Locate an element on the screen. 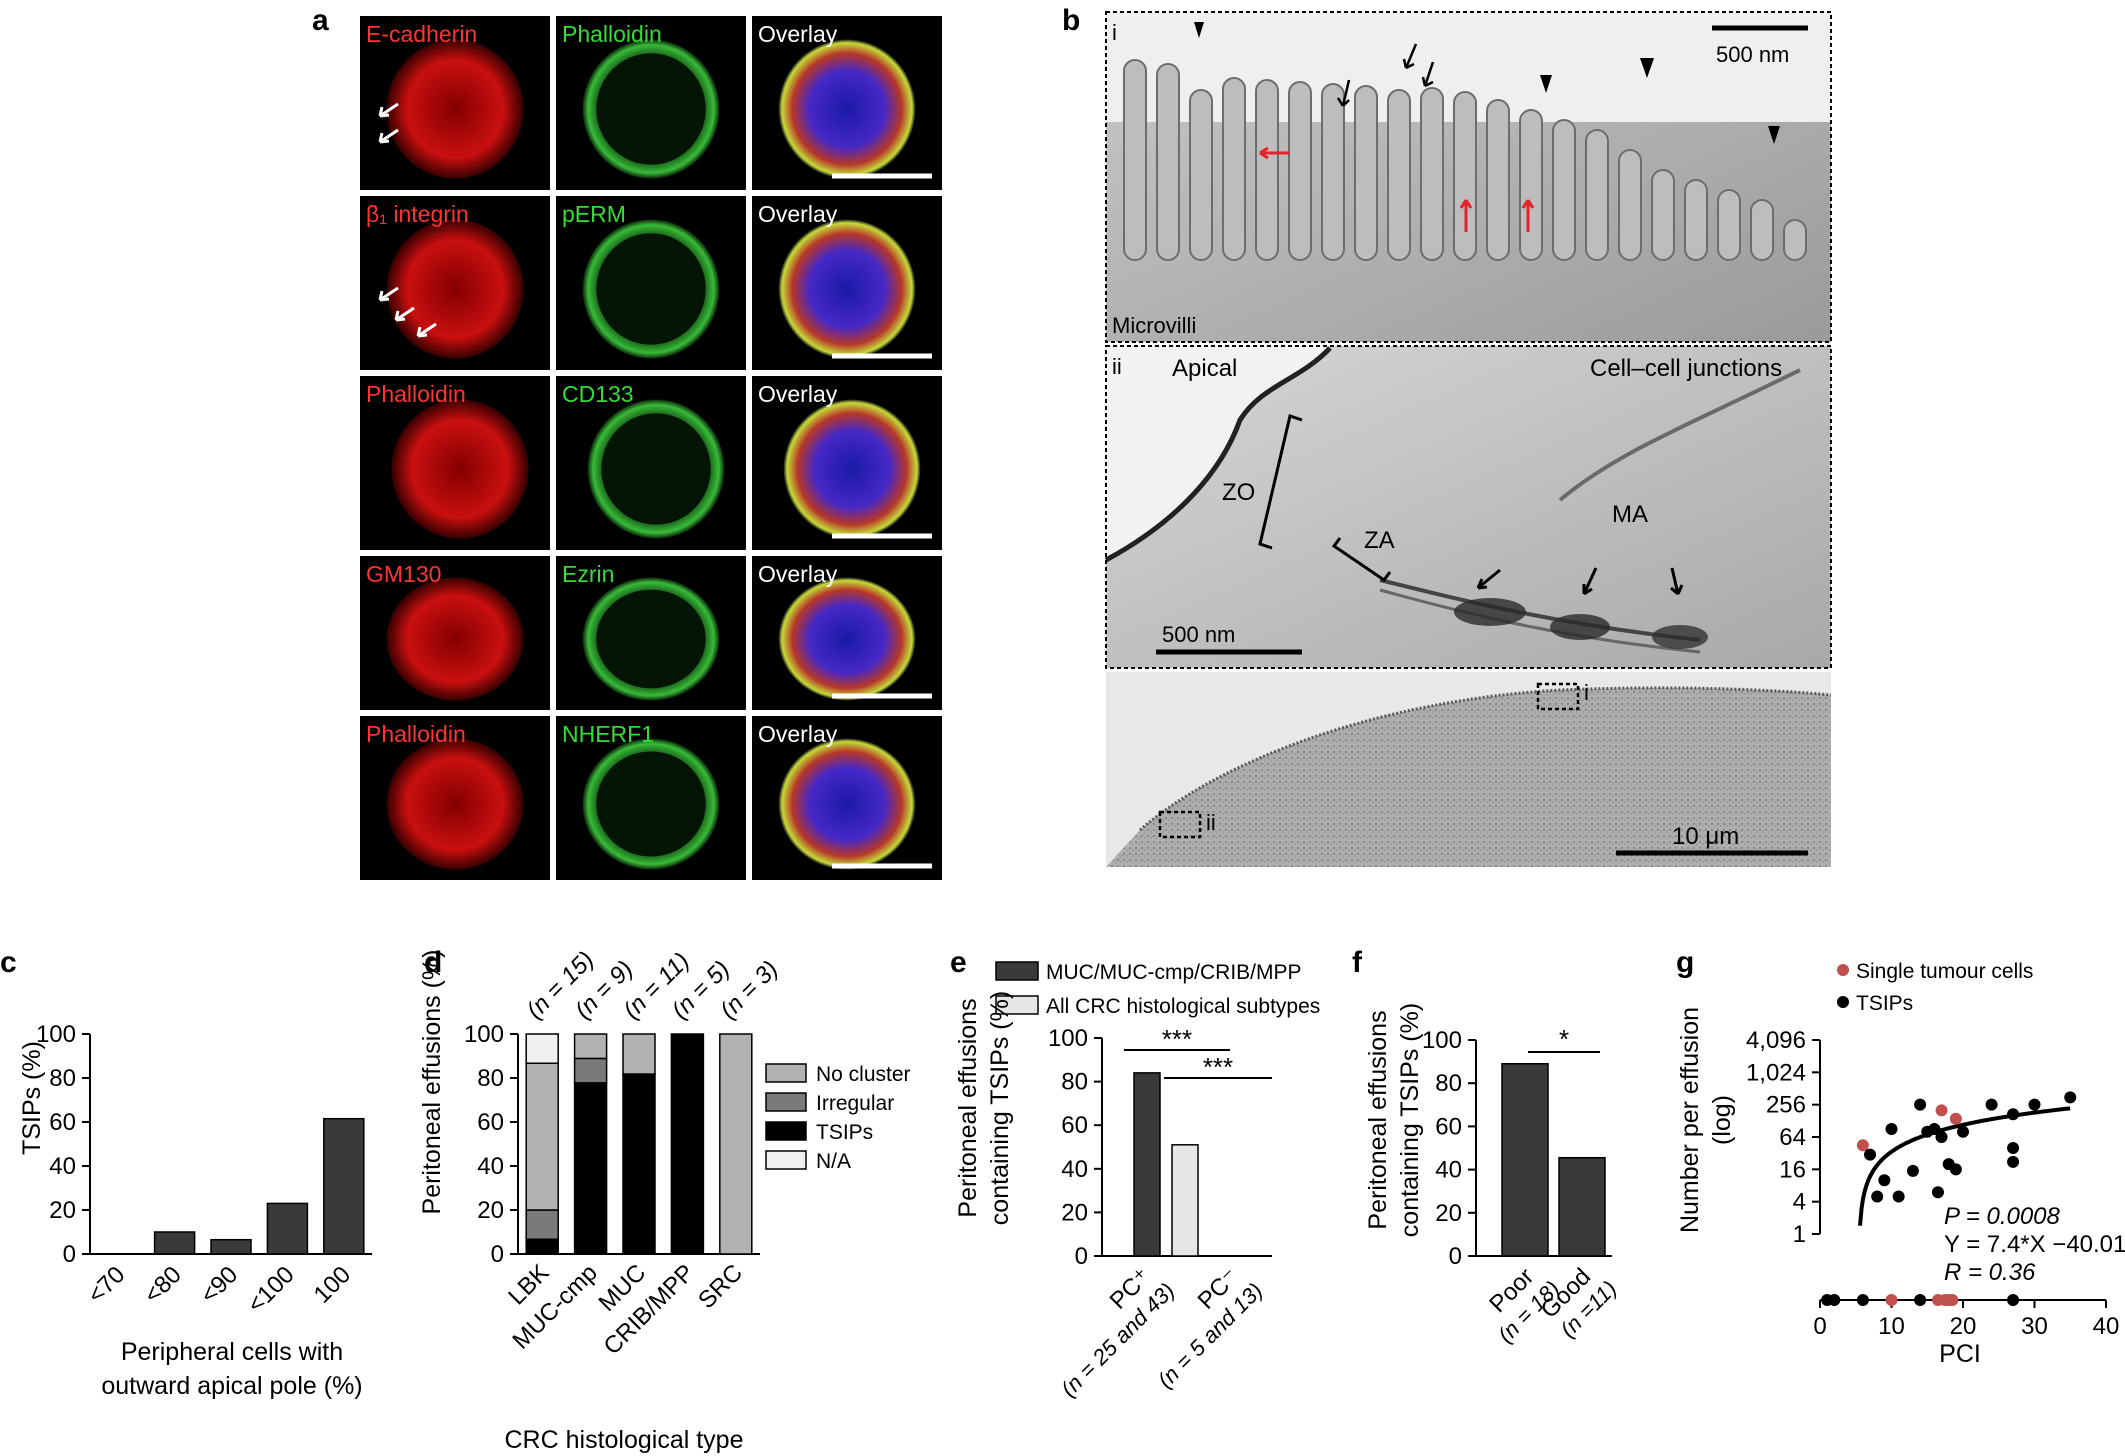  arrows-black is located at coordinates (1385, 75).